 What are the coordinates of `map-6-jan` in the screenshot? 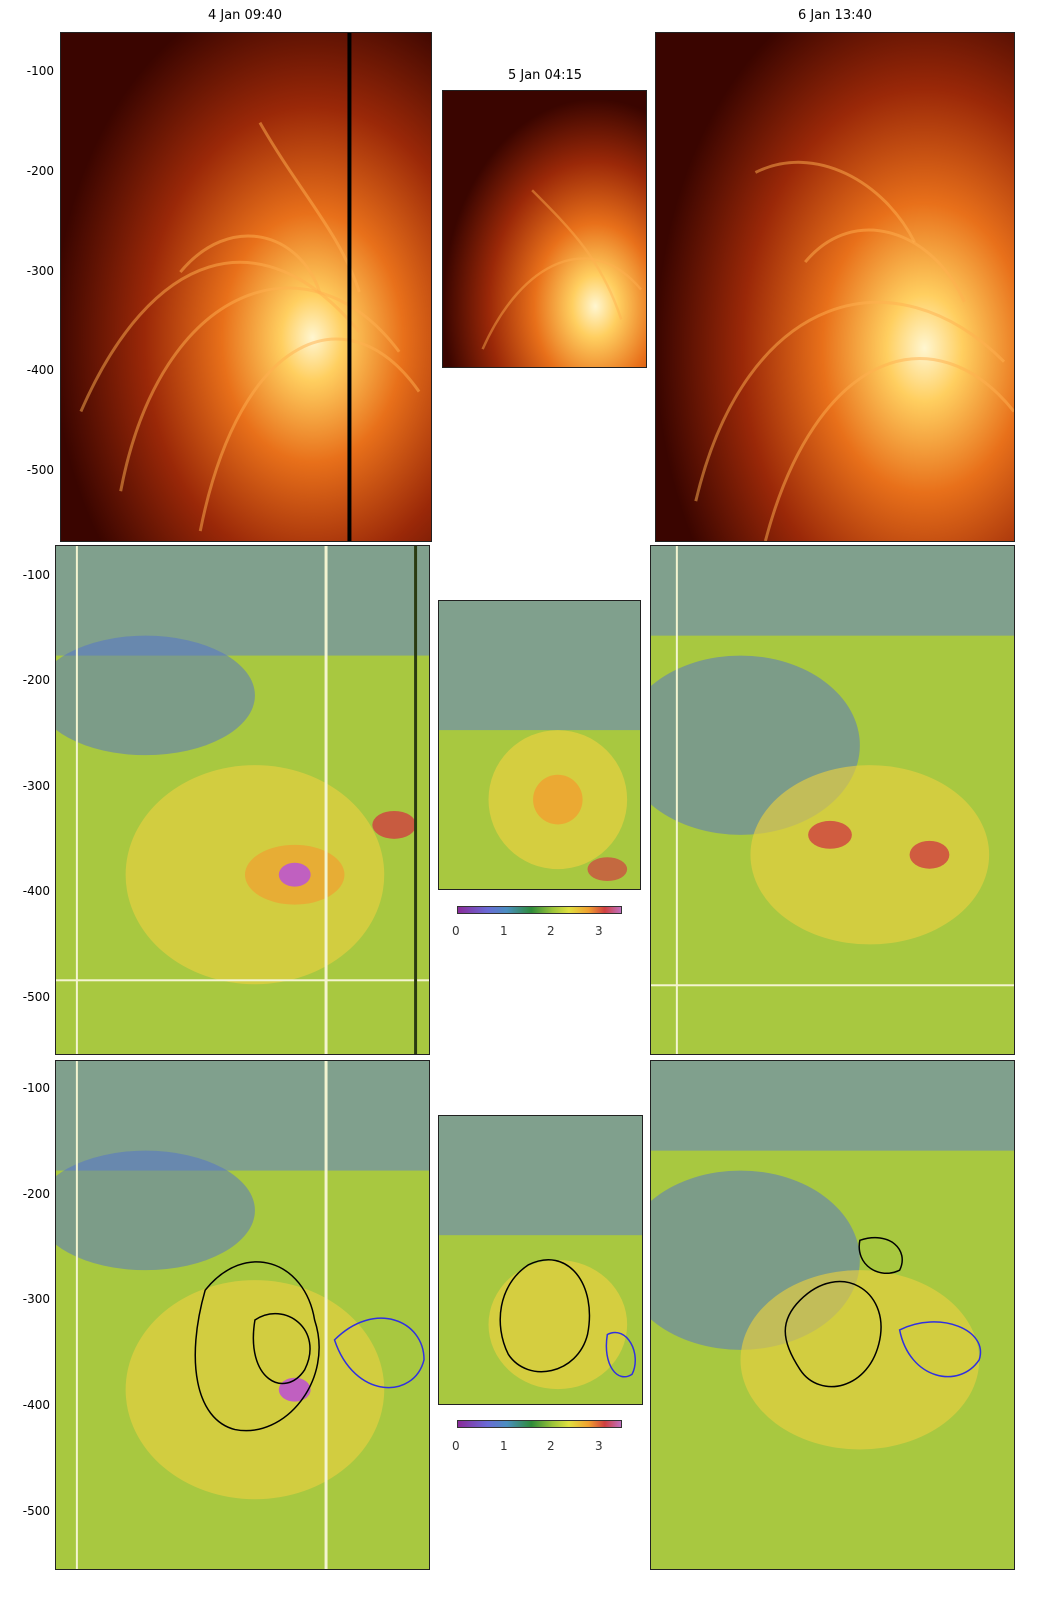 It's located at (832, 800).